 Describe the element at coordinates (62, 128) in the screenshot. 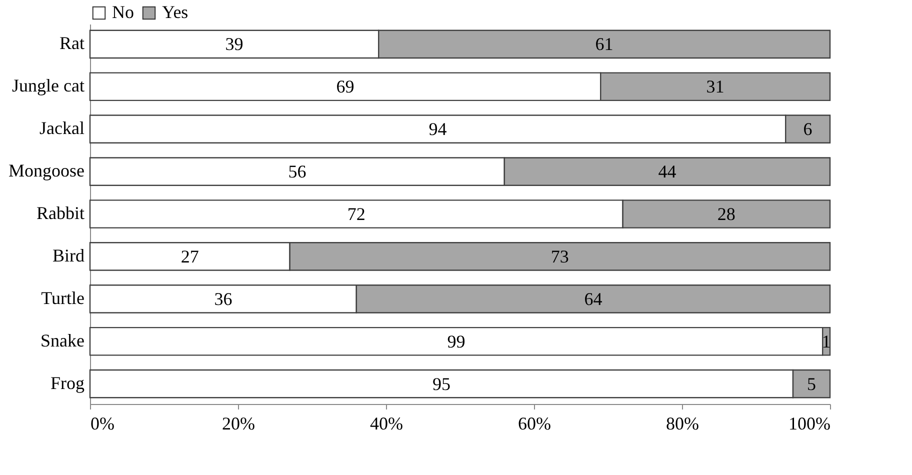

I see `y-tick-label: Jackal` at that location.